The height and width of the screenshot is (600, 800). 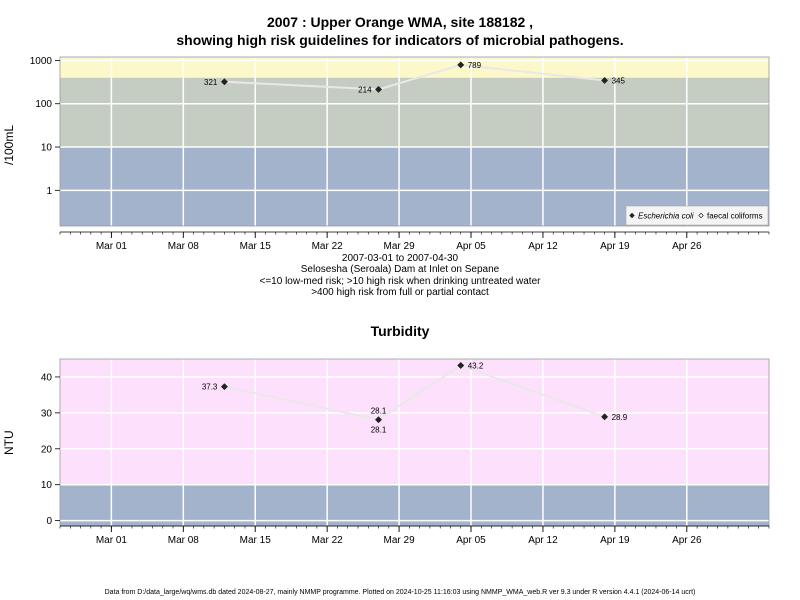 I want to click on y-tick-label-0: 1, so click(x=49, y=191).